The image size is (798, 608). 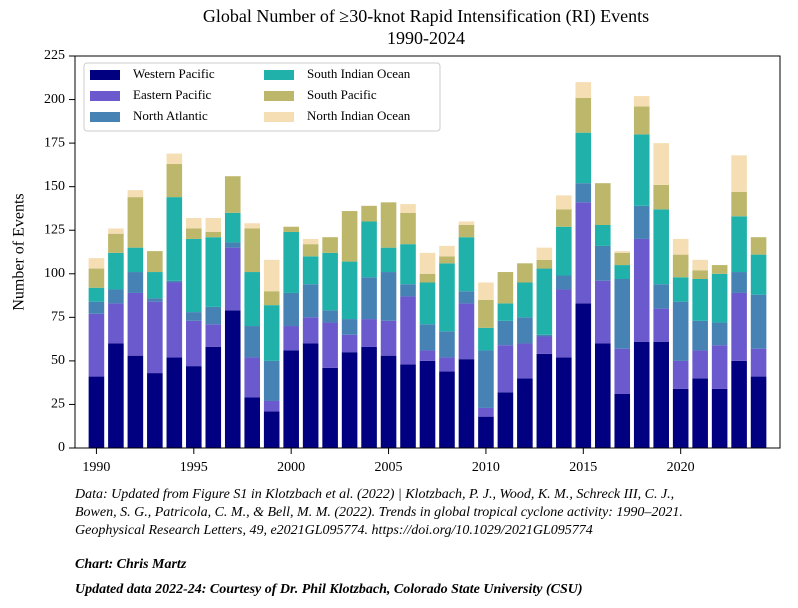 I want to click on y-tick-label: 150, so click(x=54, y=186).